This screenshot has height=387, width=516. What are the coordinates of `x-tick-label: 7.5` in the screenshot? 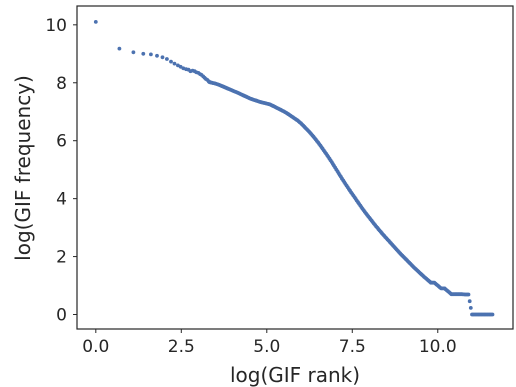 It's located at (352, 347).